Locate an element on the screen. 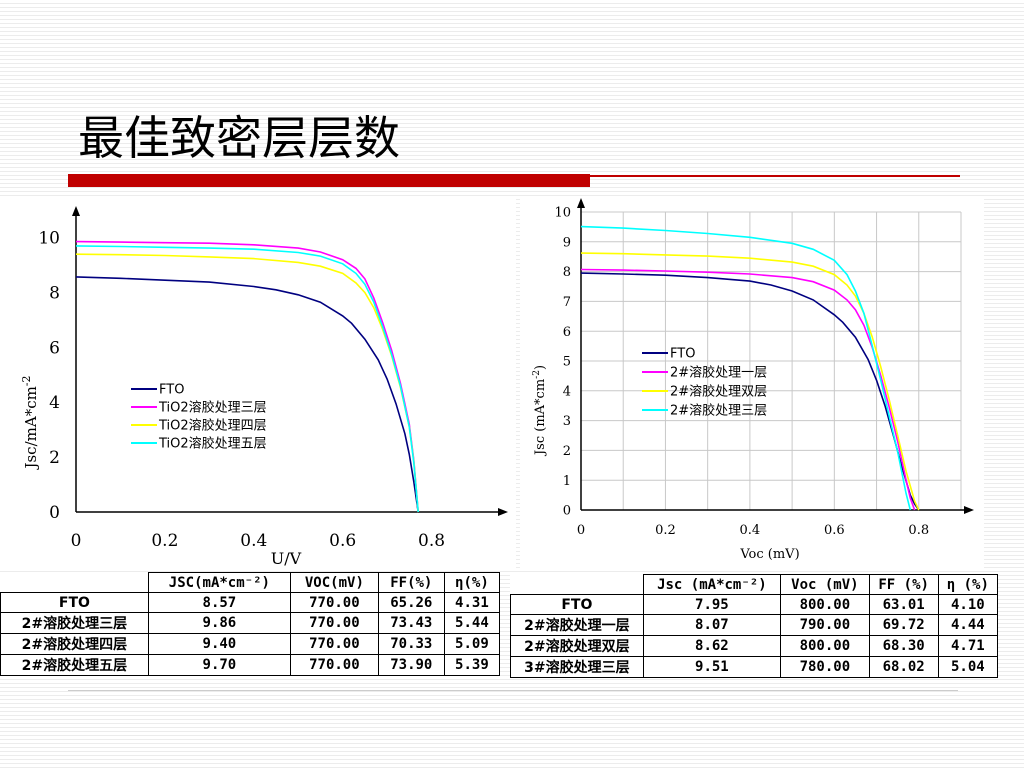  table-row: 3#溶胶处理三层 9.51 780.00 68.02 5.04 is located at coordinates (754, 667).